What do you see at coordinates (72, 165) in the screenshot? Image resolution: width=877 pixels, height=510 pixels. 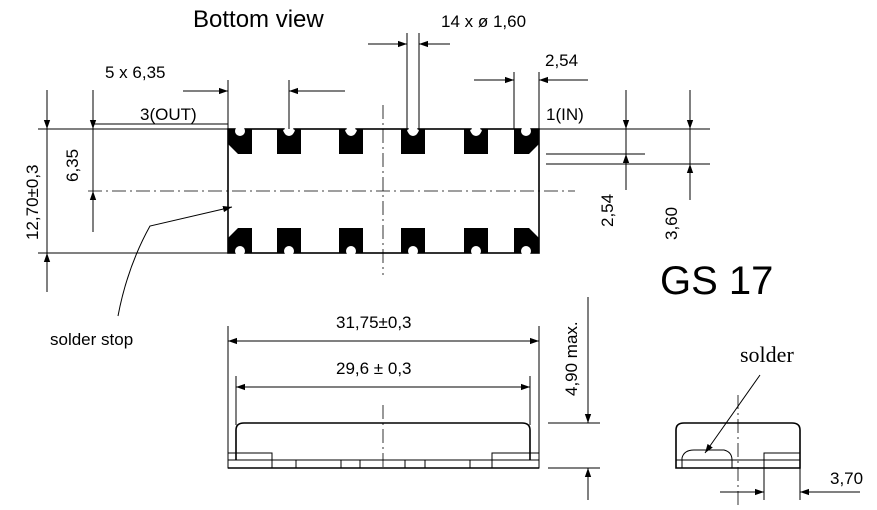 I see `dim-height-half: 6,35` at bounding box center [72, 165].